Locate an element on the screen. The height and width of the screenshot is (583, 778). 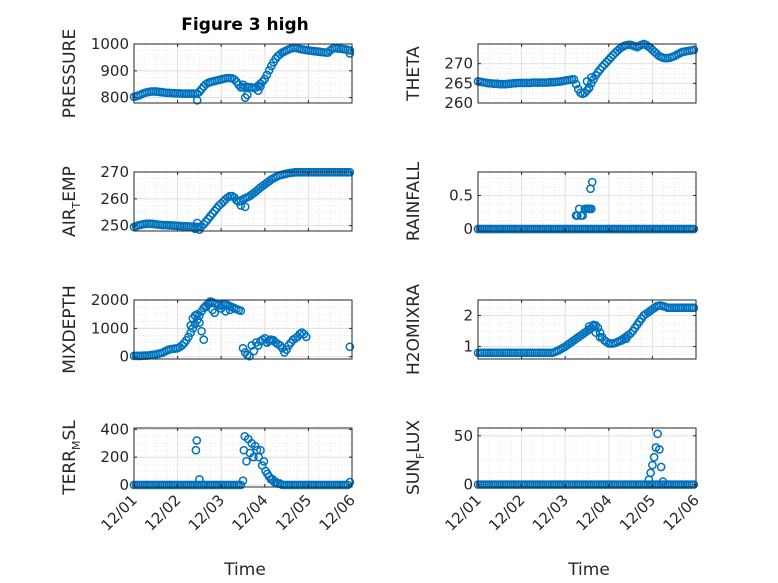
y-tick-label: 900 is located at coordinates (114, 71).